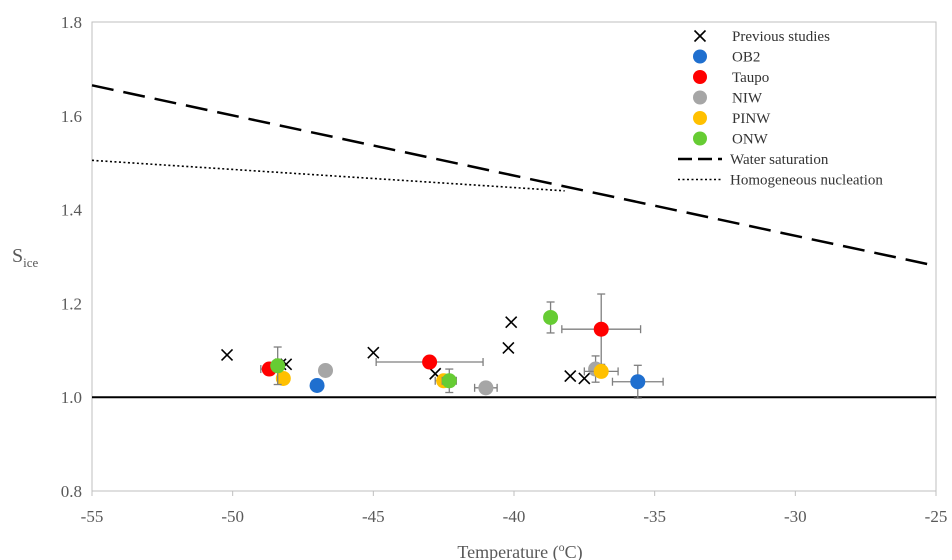 The image size is (952, 560). What do you see at coordinates (936, 516) in the screenshot?
I see `x-tick-label: -25` at bounding box center [936, 516].